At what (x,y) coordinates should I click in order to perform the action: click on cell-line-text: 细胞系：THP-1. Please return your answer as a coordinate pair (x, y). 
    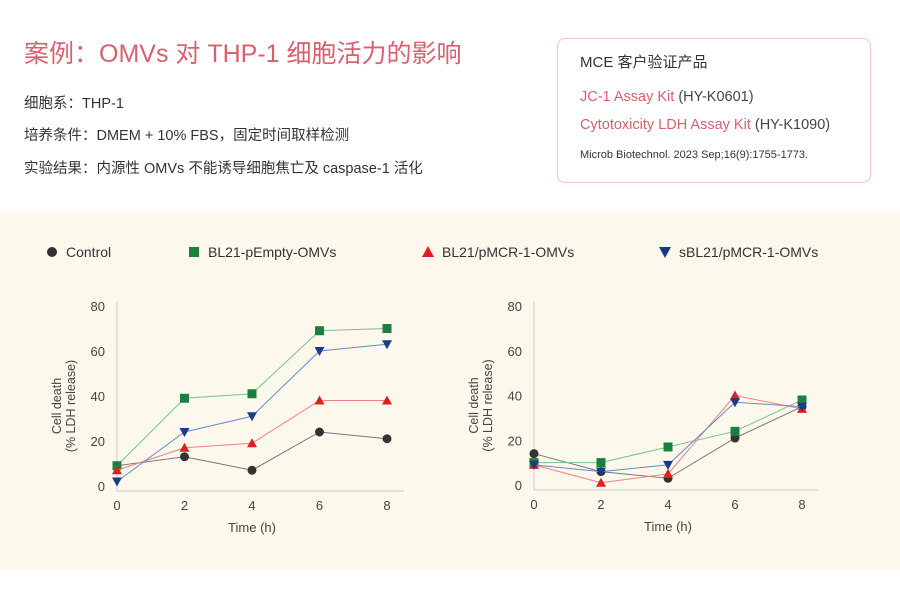
    Looking at the image, I should click on (74, 104).